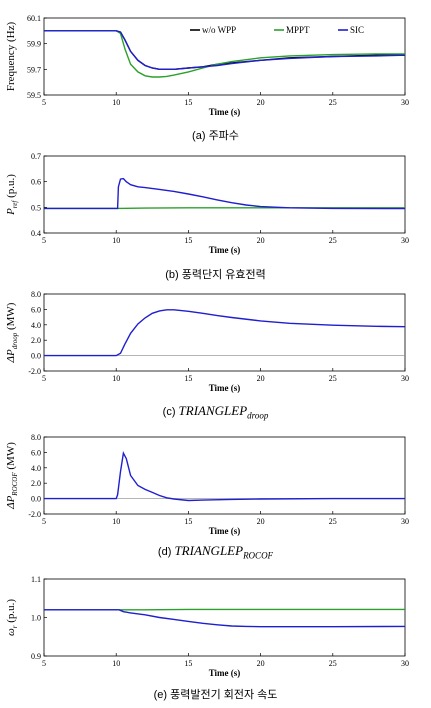 This screenshot has width=431, height=708. Describe the element at coordinates (11, 632) in the screenshot. I see `y-axis-label-symbol: ω` at that location.